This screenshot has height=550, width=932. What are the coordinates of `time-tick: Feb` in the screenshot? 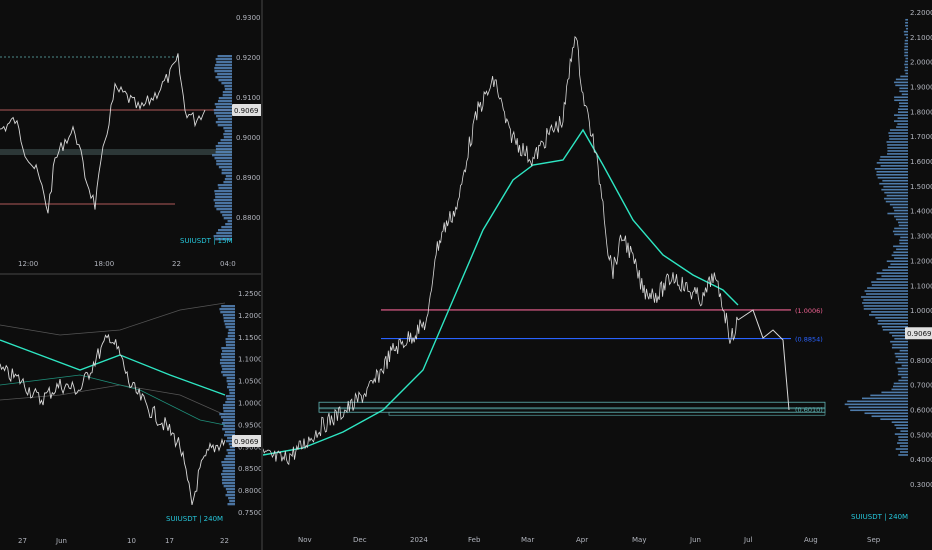 It's located at (474, 540).